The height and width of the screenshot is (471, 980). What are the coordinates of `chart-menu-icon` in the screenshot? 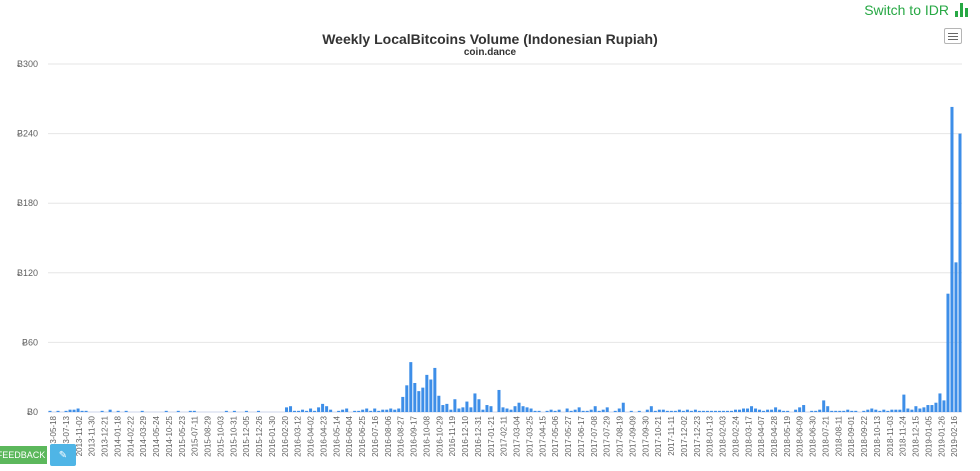 It's located at (953, 36).